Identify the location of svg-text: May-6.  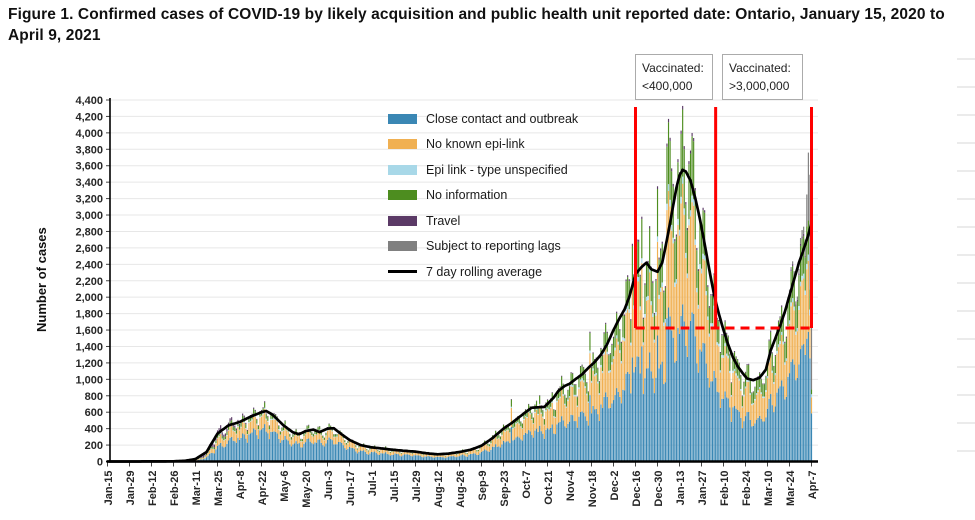
(285, 486).